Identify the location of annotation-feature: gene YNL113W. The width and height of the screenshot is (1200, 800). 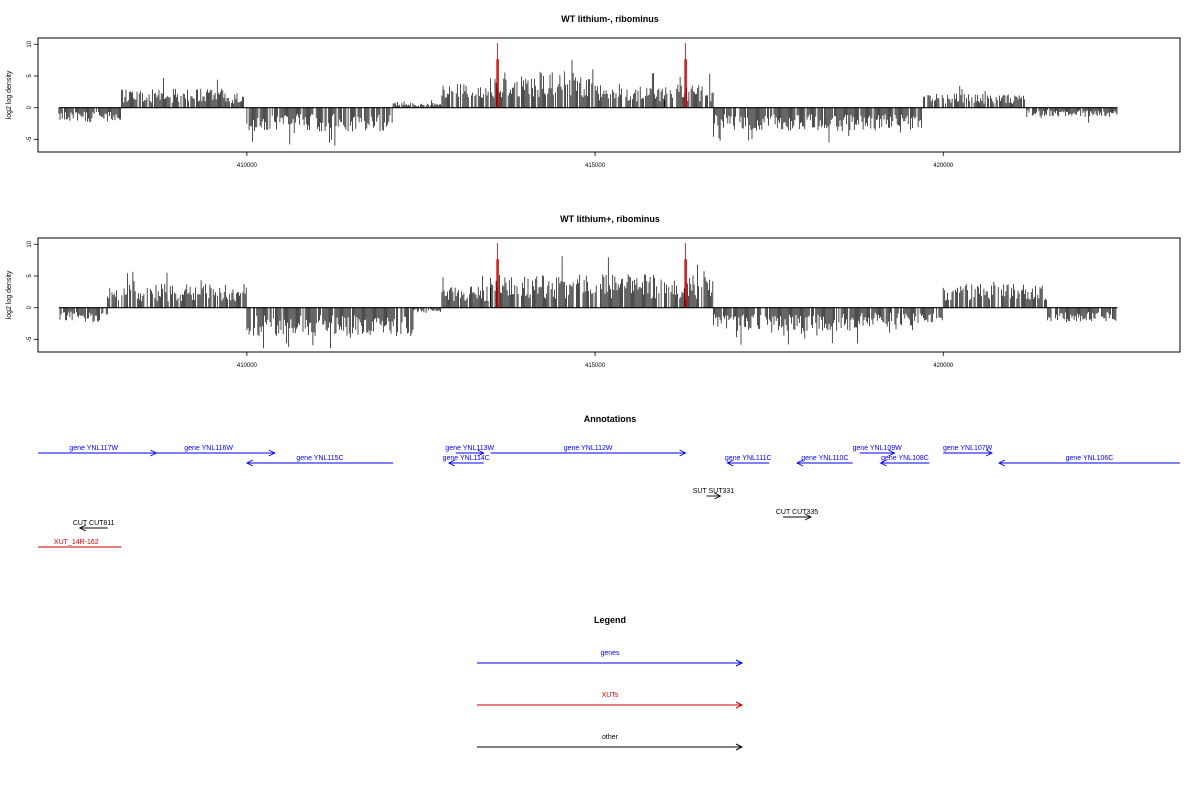
(470, 451).